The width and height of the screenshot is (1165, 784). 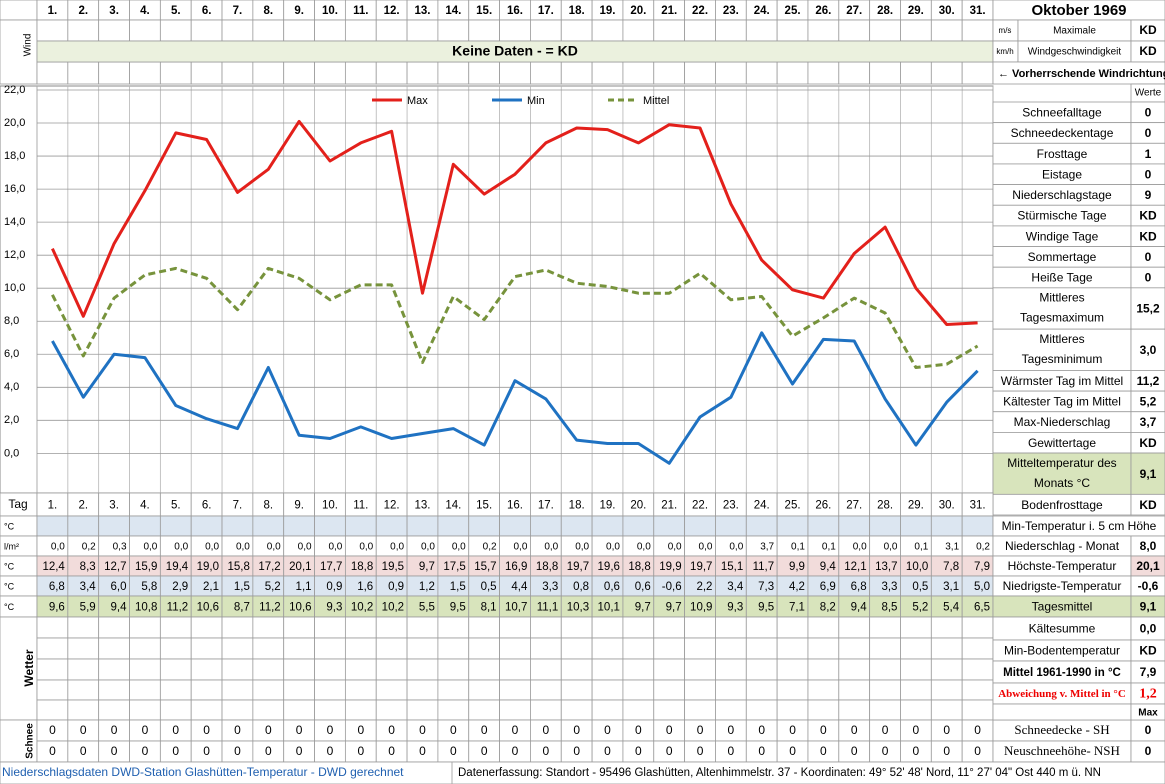 What do you see at coordinates (766, 608) in the screenshot?
I see `table-value: 9,5` at bounding box center [766, 608].